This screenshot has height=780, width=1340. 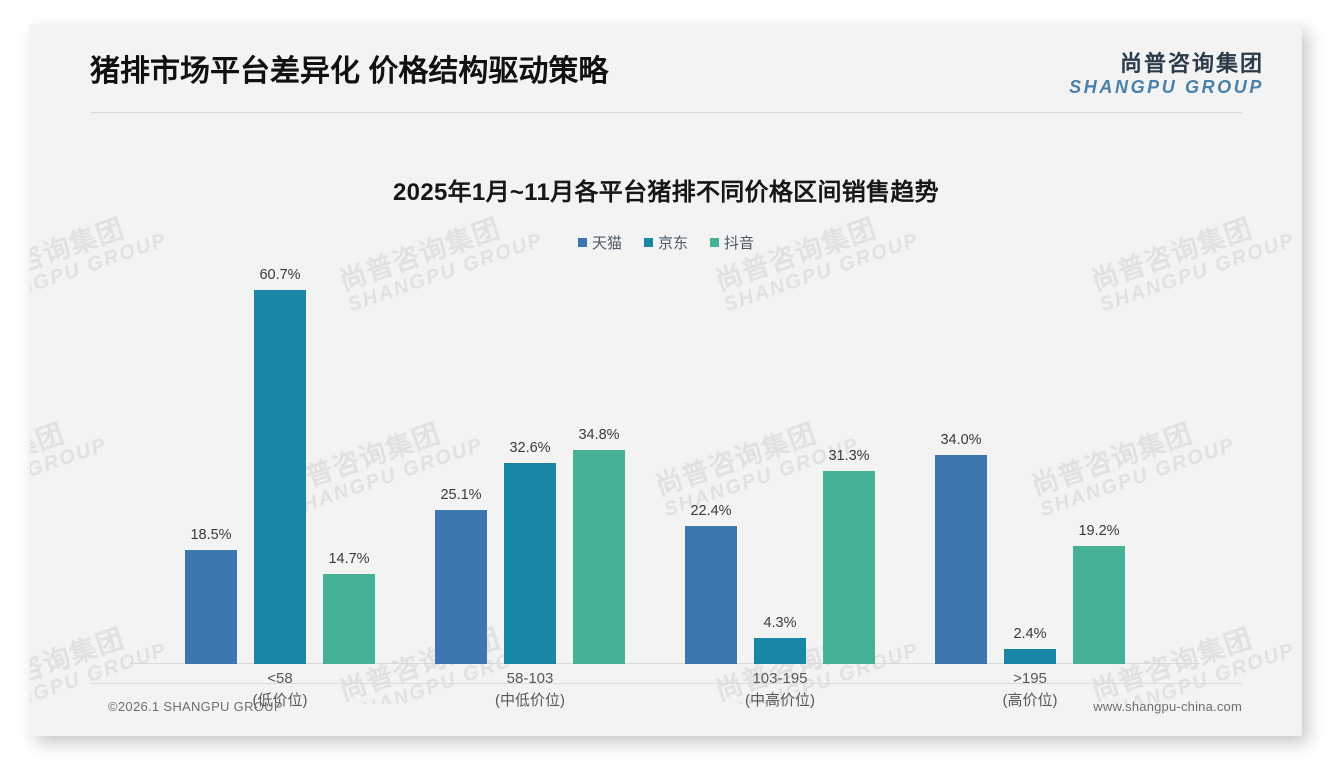 I want to click on watermark-cn: 尚普咨询集团, so click(x=49, y=460).